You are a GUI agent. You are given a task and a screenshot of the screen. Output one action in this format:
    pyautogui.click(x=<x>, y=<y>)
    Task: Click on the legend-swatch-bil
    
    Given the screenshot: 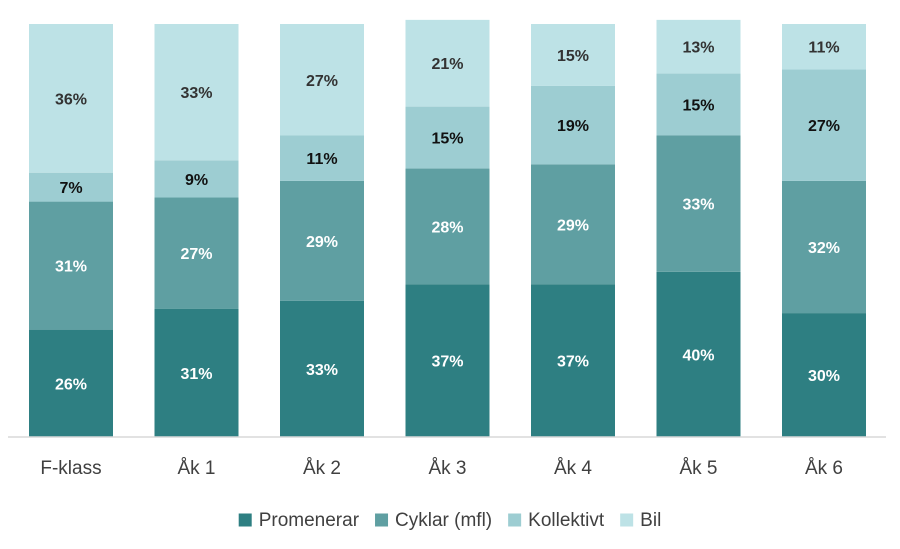 What is the action you would take?
    pyautogui.click(x=627, y=520)
    